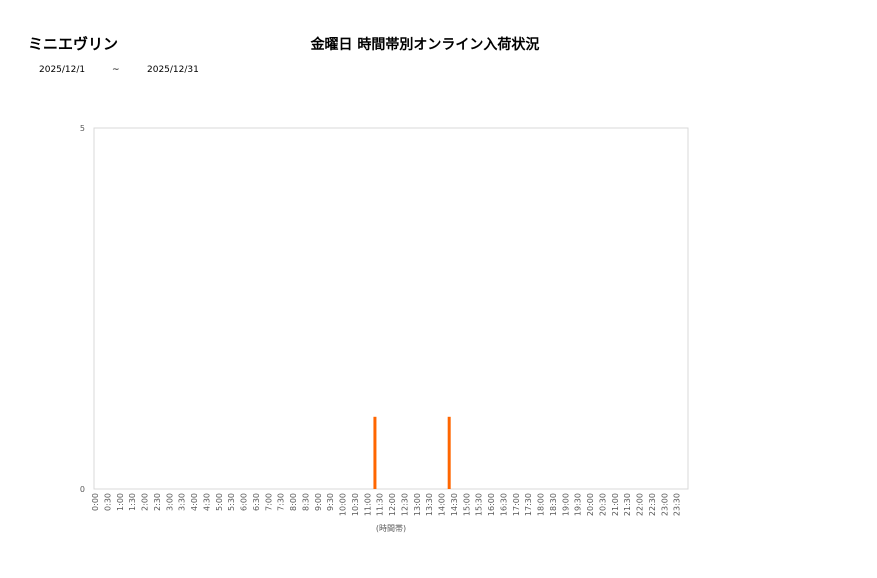  What do you see at coordinates (268, 502) in the screenshot?
I see `x-tick-label: 7:00` at bounding box center [268, 502].